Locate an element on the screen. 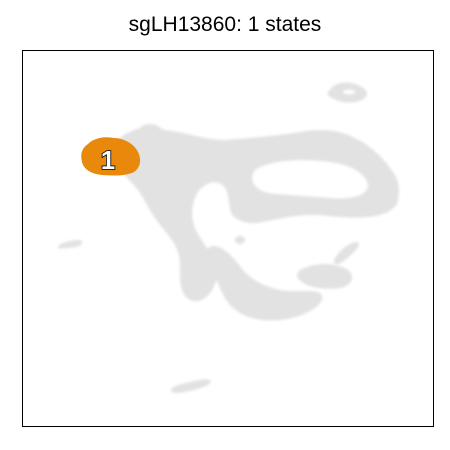 The image size is (450, 450). cluster-top-ring is located at coordinates (347, 92).